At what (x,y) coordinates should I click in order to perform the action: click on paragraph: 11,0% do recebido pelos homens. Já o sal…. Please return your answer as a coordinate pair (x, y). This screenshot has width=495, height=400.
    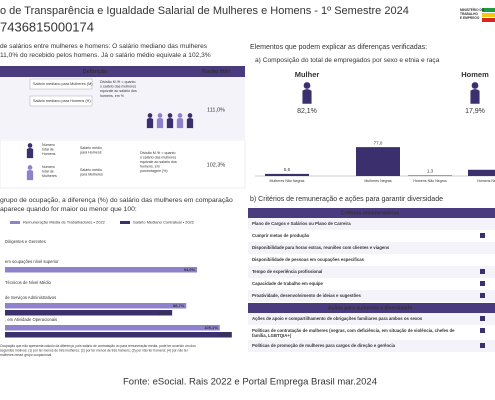
    Looking at the image, I should click on (105, 55).